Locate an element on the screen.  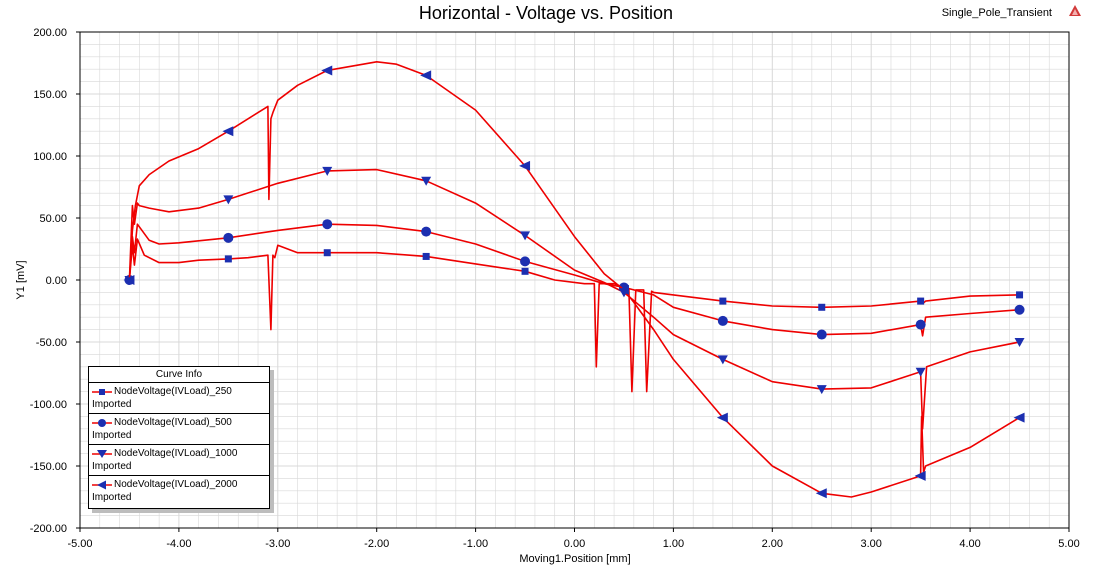
x-tick-label: -2.00 is located at coordinates (376, 544).